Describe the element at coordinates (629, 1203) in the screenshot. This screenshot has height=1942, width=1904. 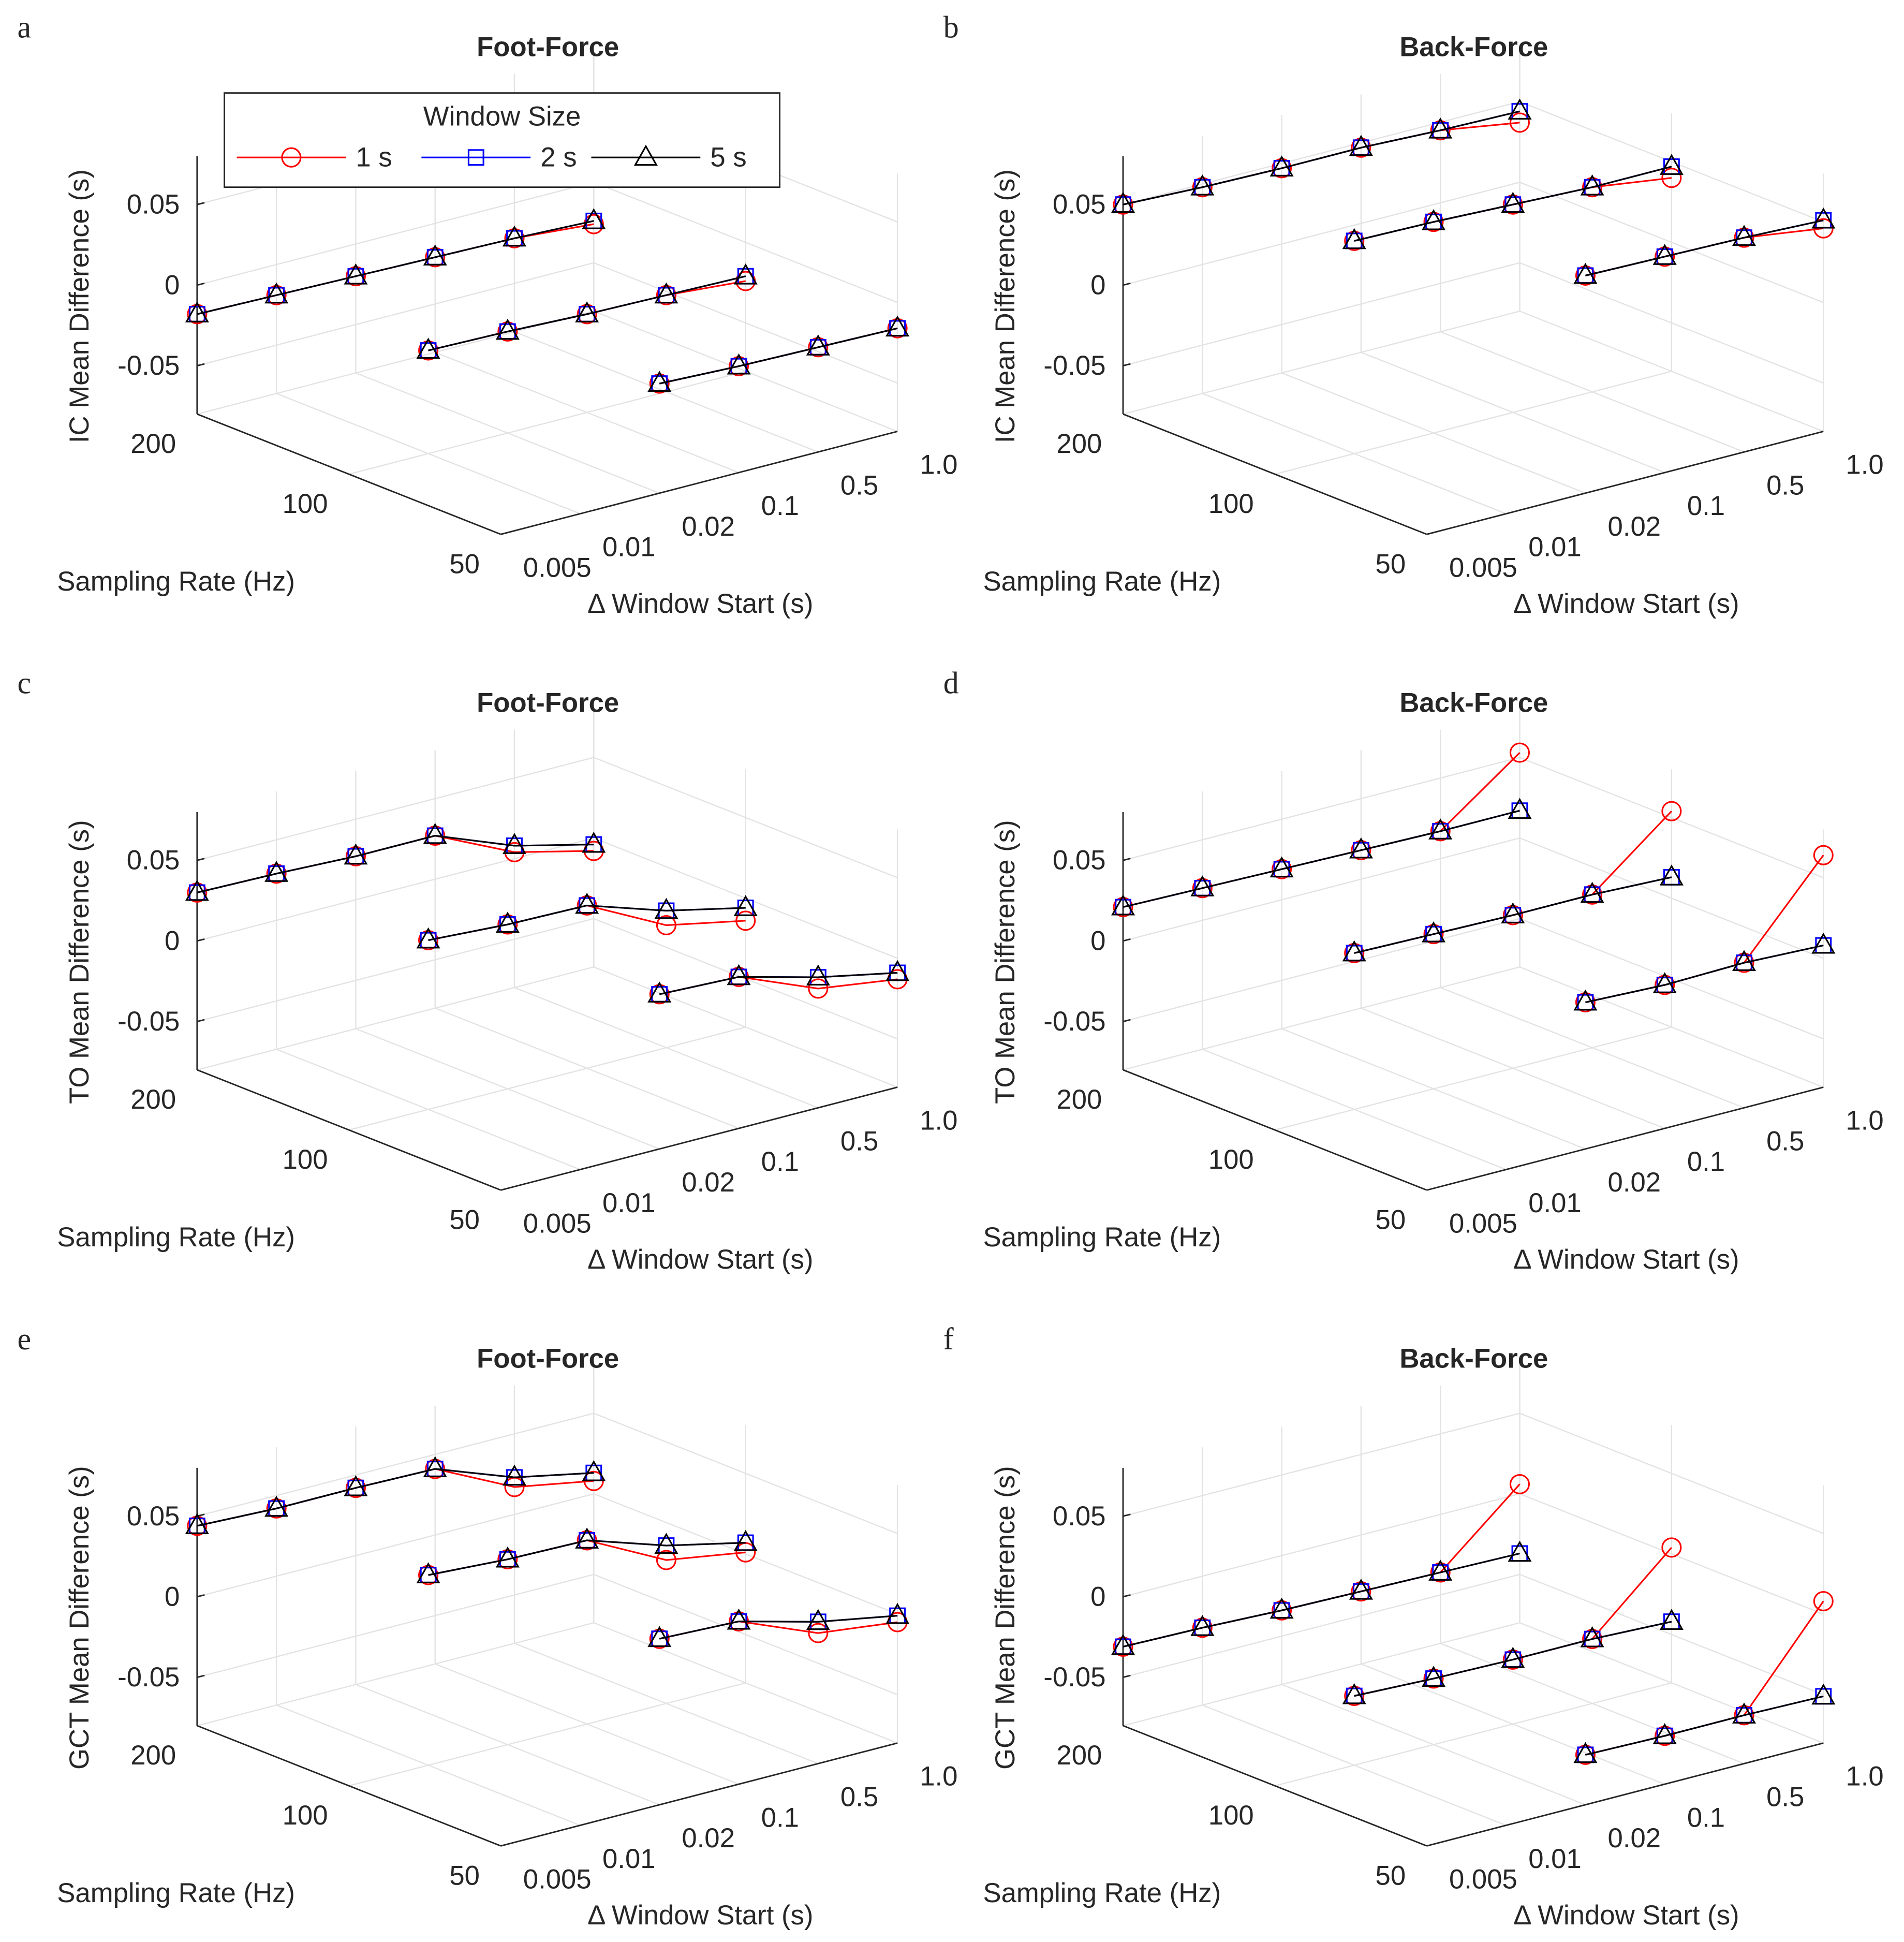
I see `x-tick-label: 0.01` at that location.